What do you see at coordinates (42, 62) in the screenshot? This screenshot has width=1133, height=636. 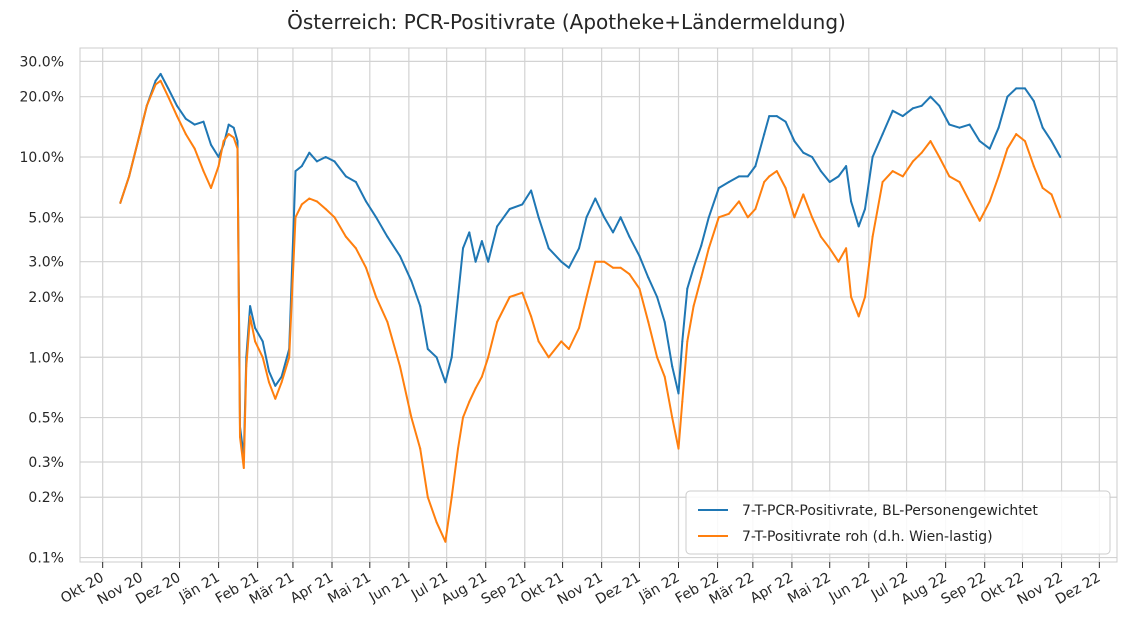 I see `y-tick-label: 30.0%` at bounding box center [42, 62].